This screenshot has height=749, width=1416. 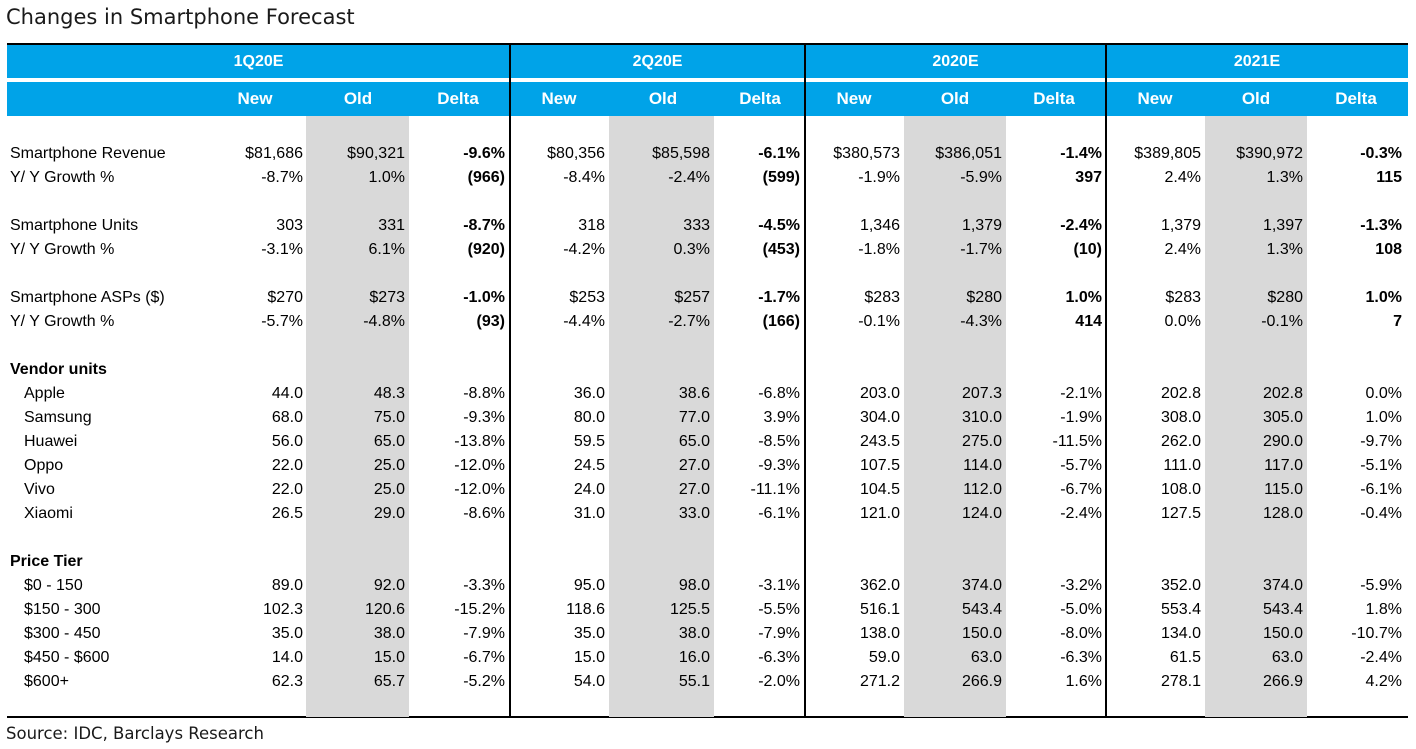 I want to click on row-label: Y/ Y Growth %, so click(x=62, y=177).